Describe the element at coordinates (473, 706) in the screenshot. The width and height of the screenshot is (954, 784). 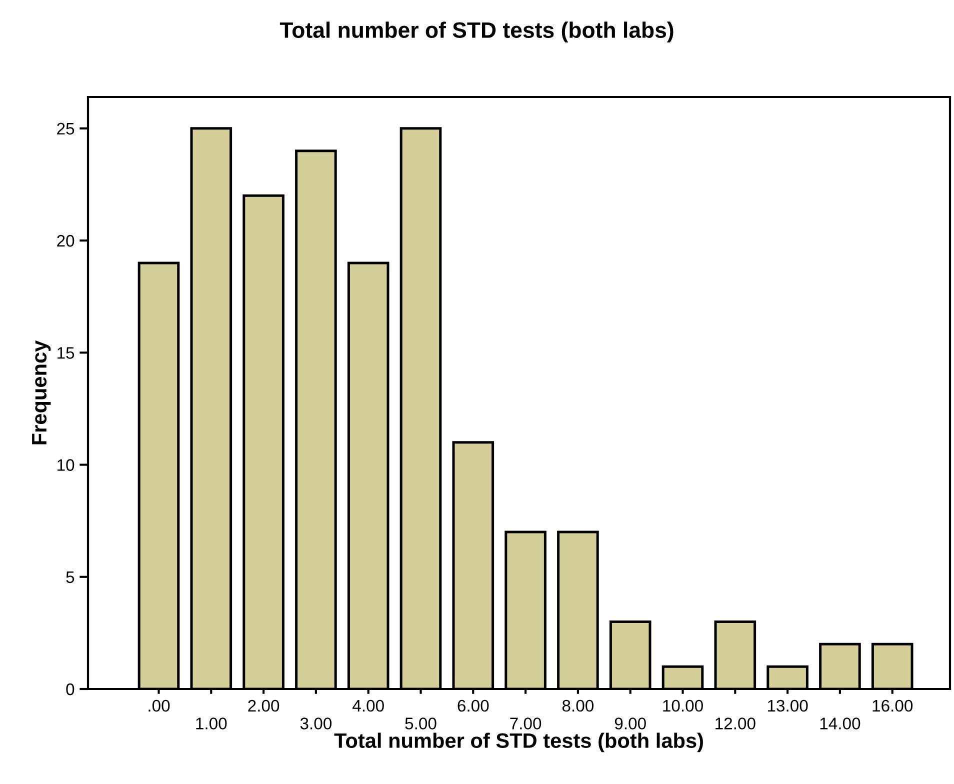
I see `x-tick-label: 6.00` at that location.